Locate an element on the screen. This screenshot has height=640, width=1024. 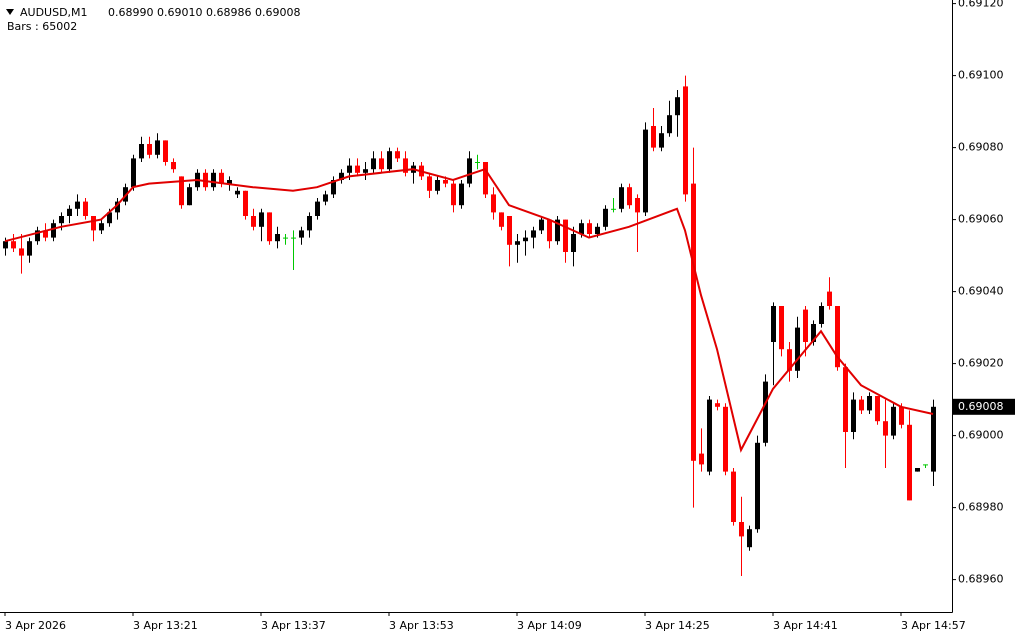
bars-count: Bars : 65002 is located at coordinates (42, 26).